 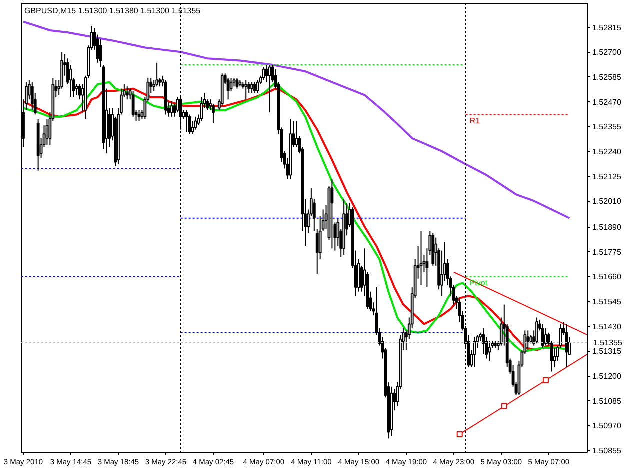 I want to click on chart-title: GBPUSD,M15 1.51300 1.51380 1.51300 1.51355, so click(x=113, y=11).